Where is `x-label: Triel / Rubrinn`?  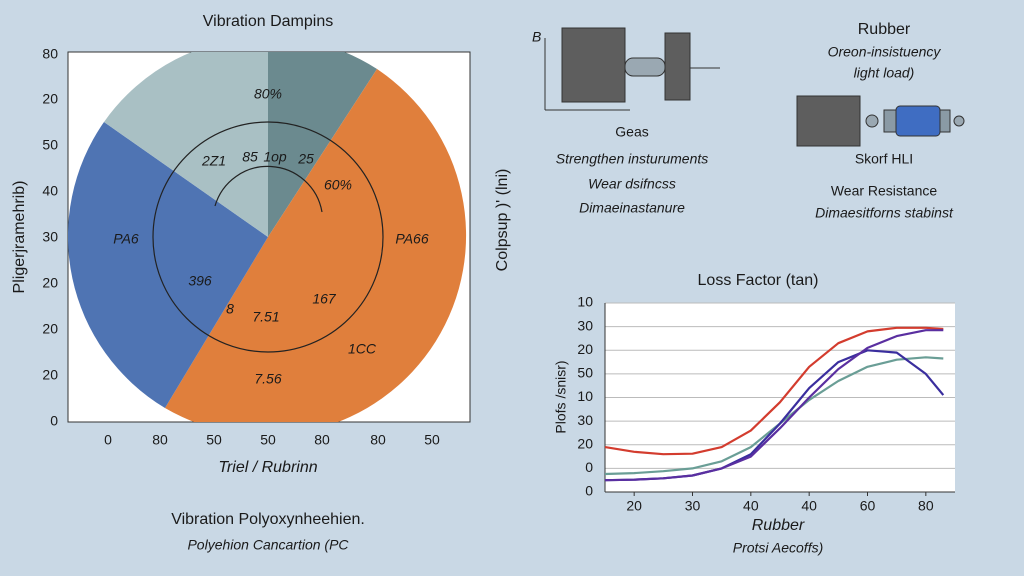
x-label: Triel / Rubrinn is located at coordinates (267, 467).